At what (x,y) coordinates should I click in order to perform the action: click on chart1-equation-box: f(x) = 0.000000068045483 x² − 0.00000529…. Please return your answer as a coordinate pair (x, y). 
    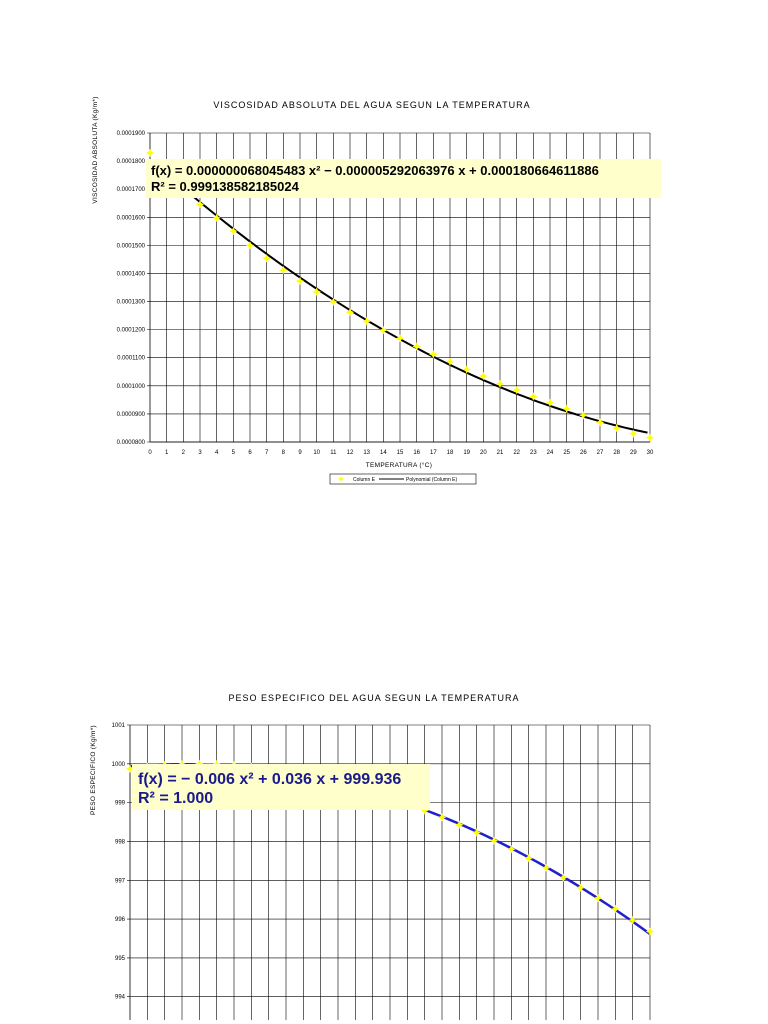
    Looking at the image, I should click on (403, 178).